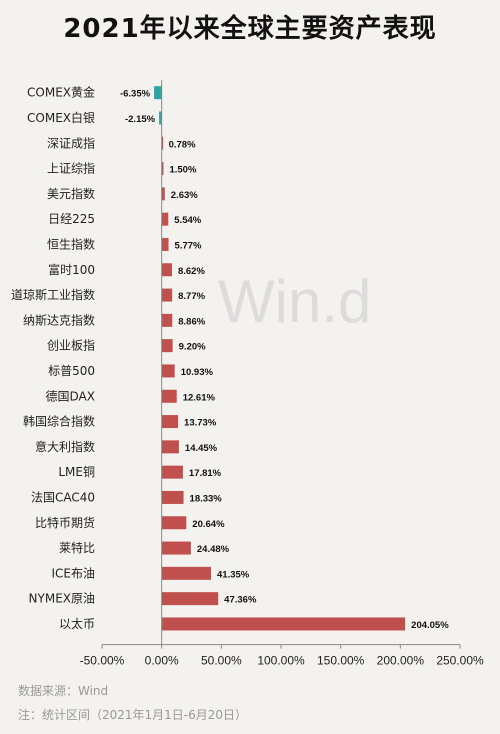 This screenshot has width=500, height=734. I want to click on value-label: 1.50%, so click(182, 170).